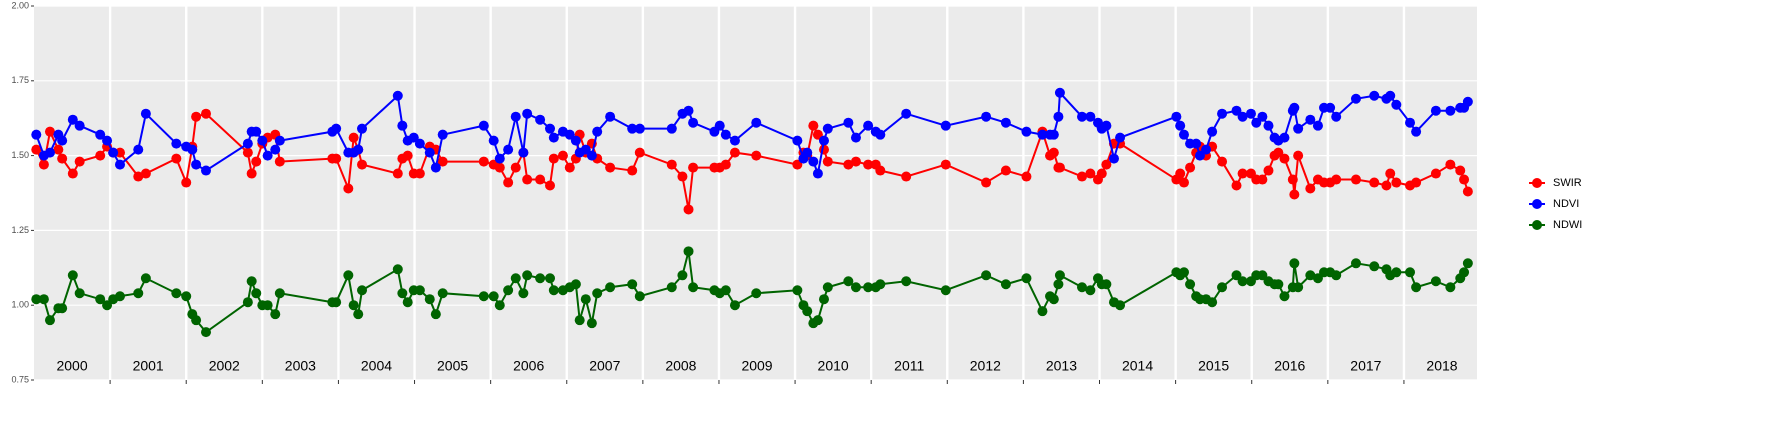  Describe the element at coordinates (148, 366) in the screenshot. I see `x-tick-label: 2001` at that location.